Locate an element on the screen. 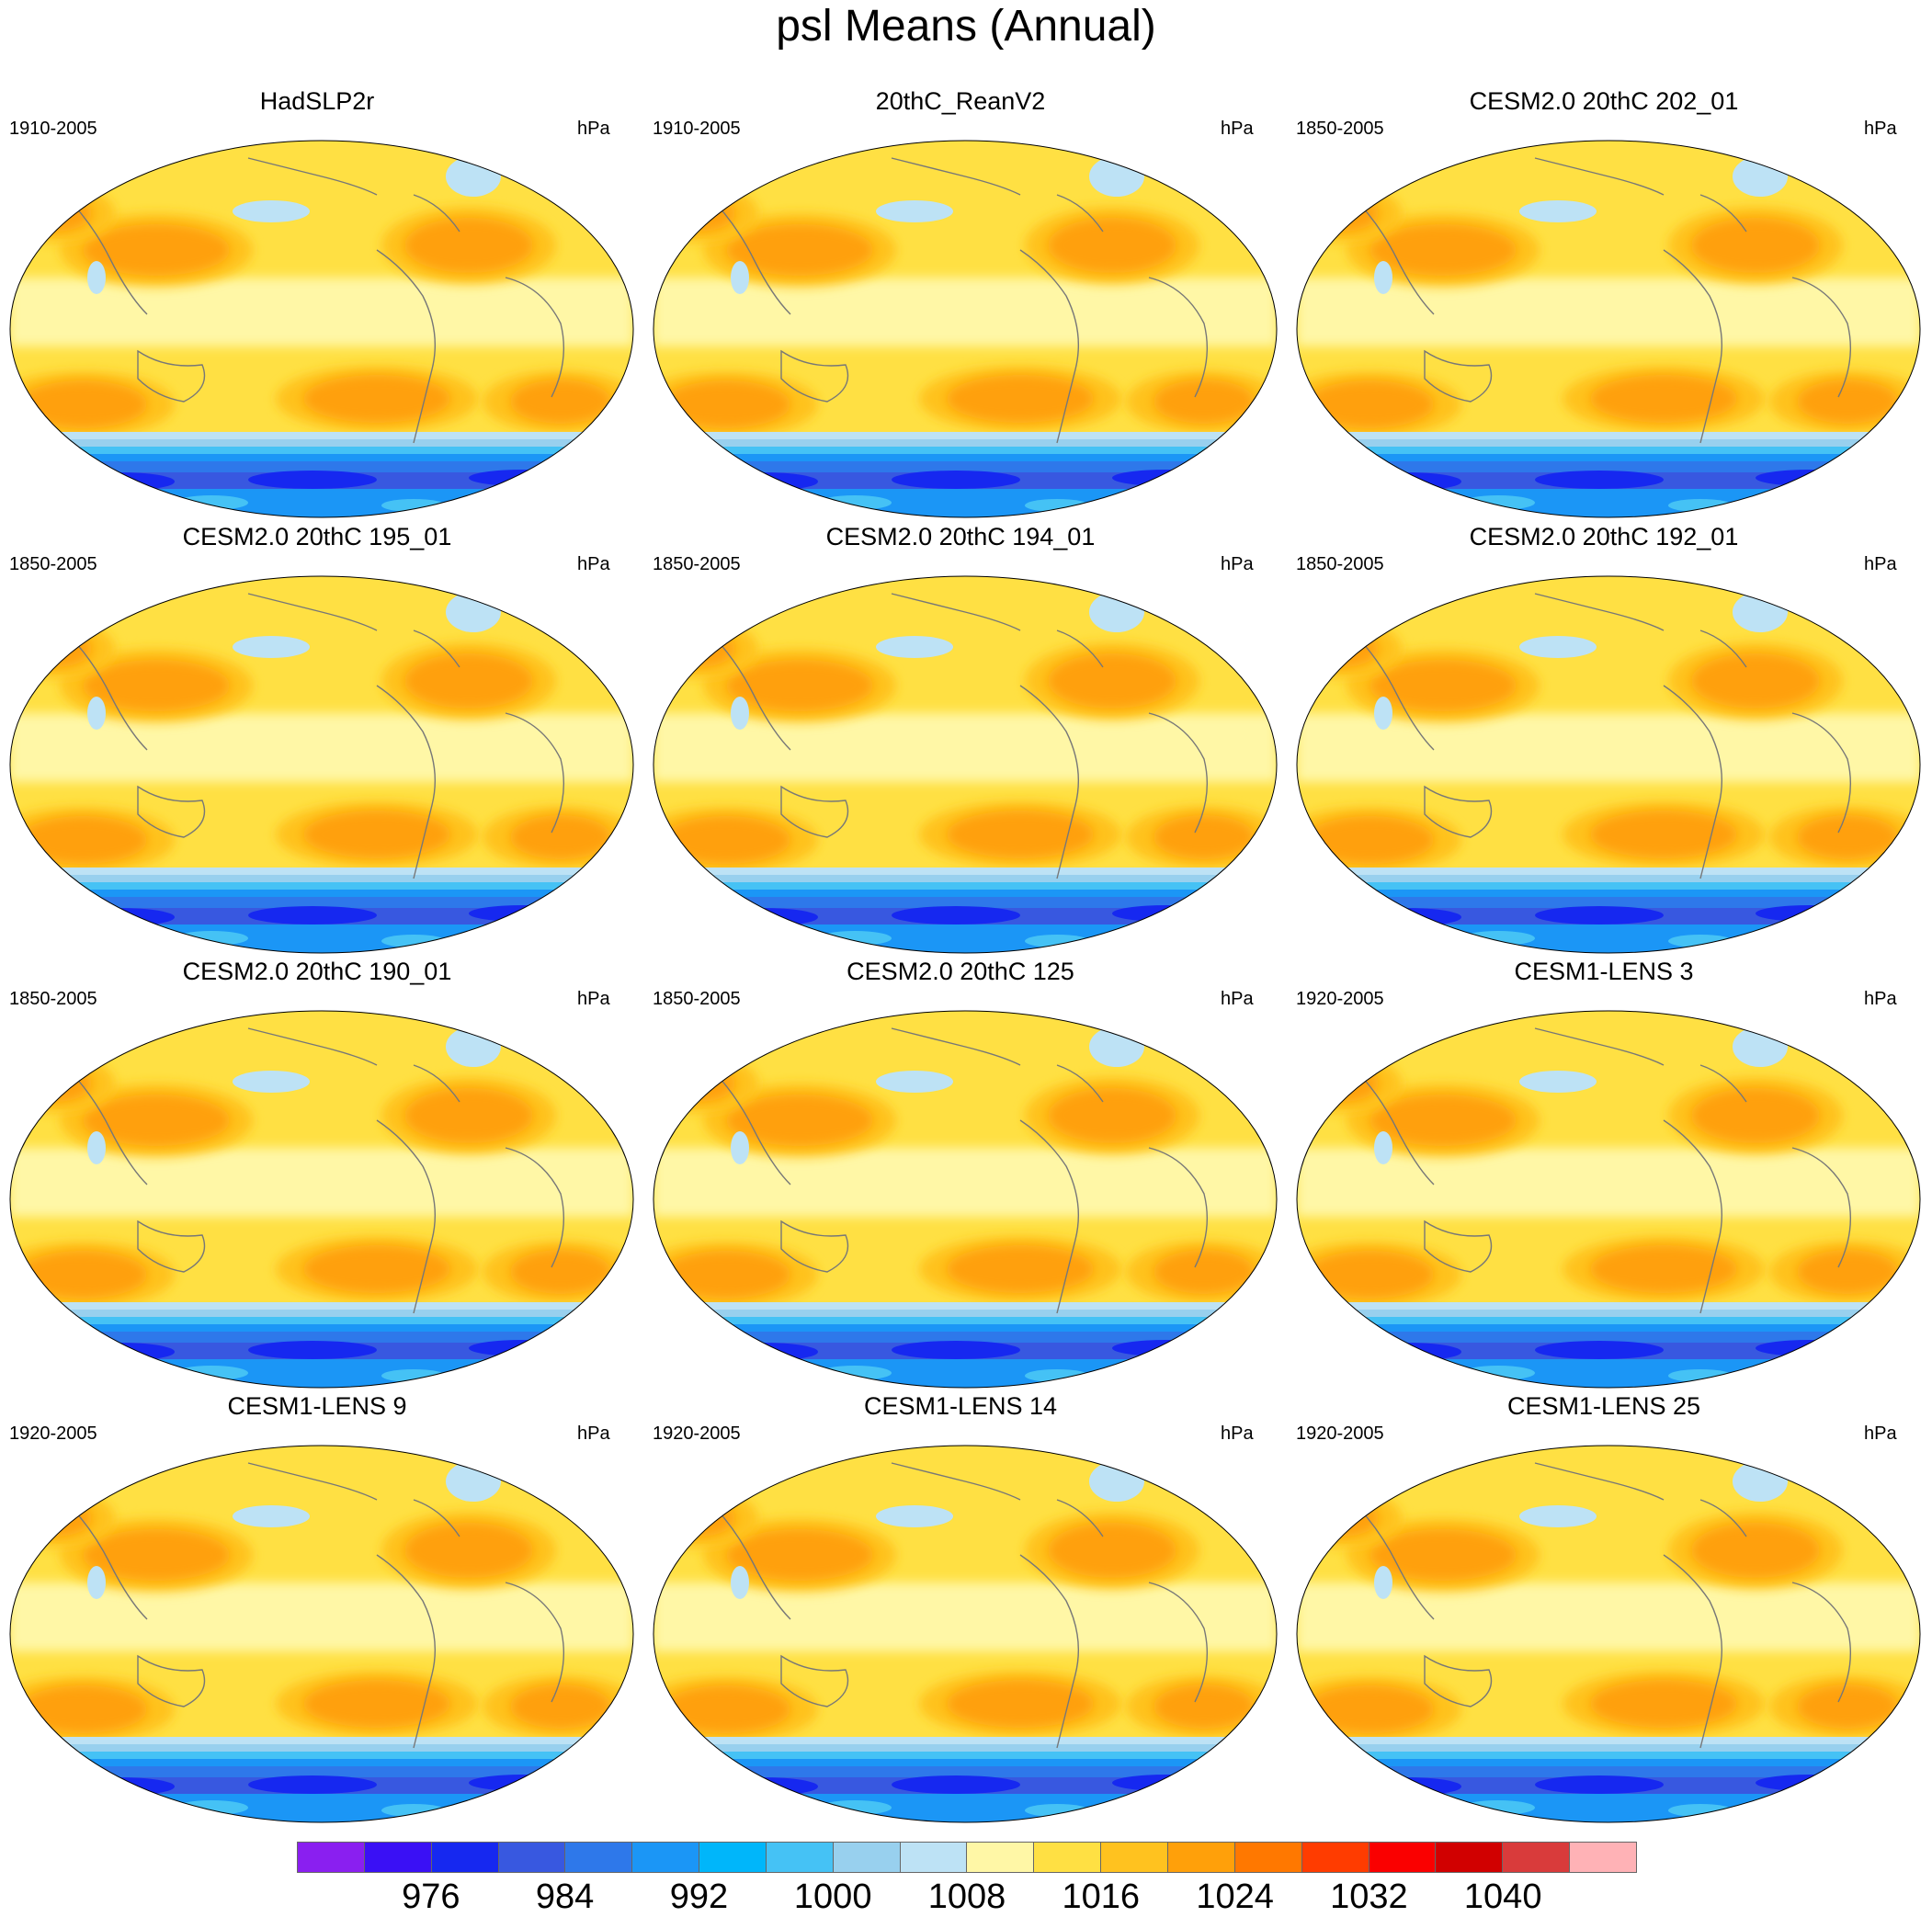  panel-title: CESM1-LENS 14 is located at coordinates (961, 1406).